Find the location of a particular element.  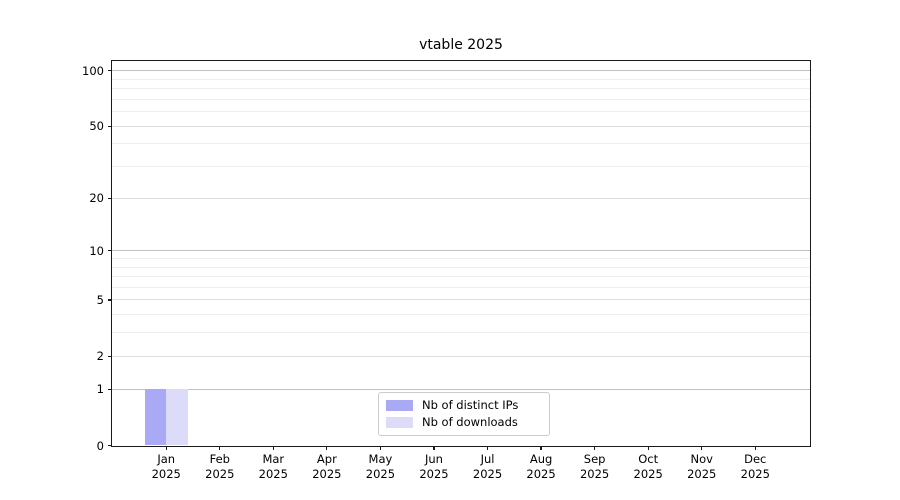

y-tick-label: 100 is located at coordinates (93, 70).